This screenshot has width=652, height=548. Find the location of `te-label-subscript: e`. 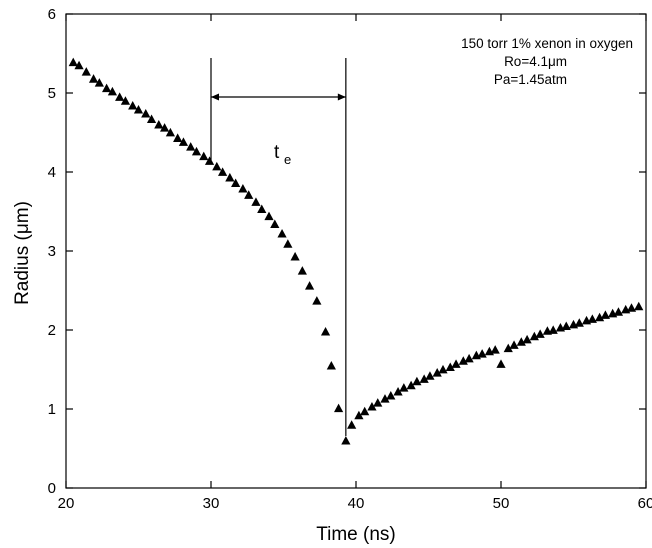

te-label-subscript: e is located at coordinates (287, 159).